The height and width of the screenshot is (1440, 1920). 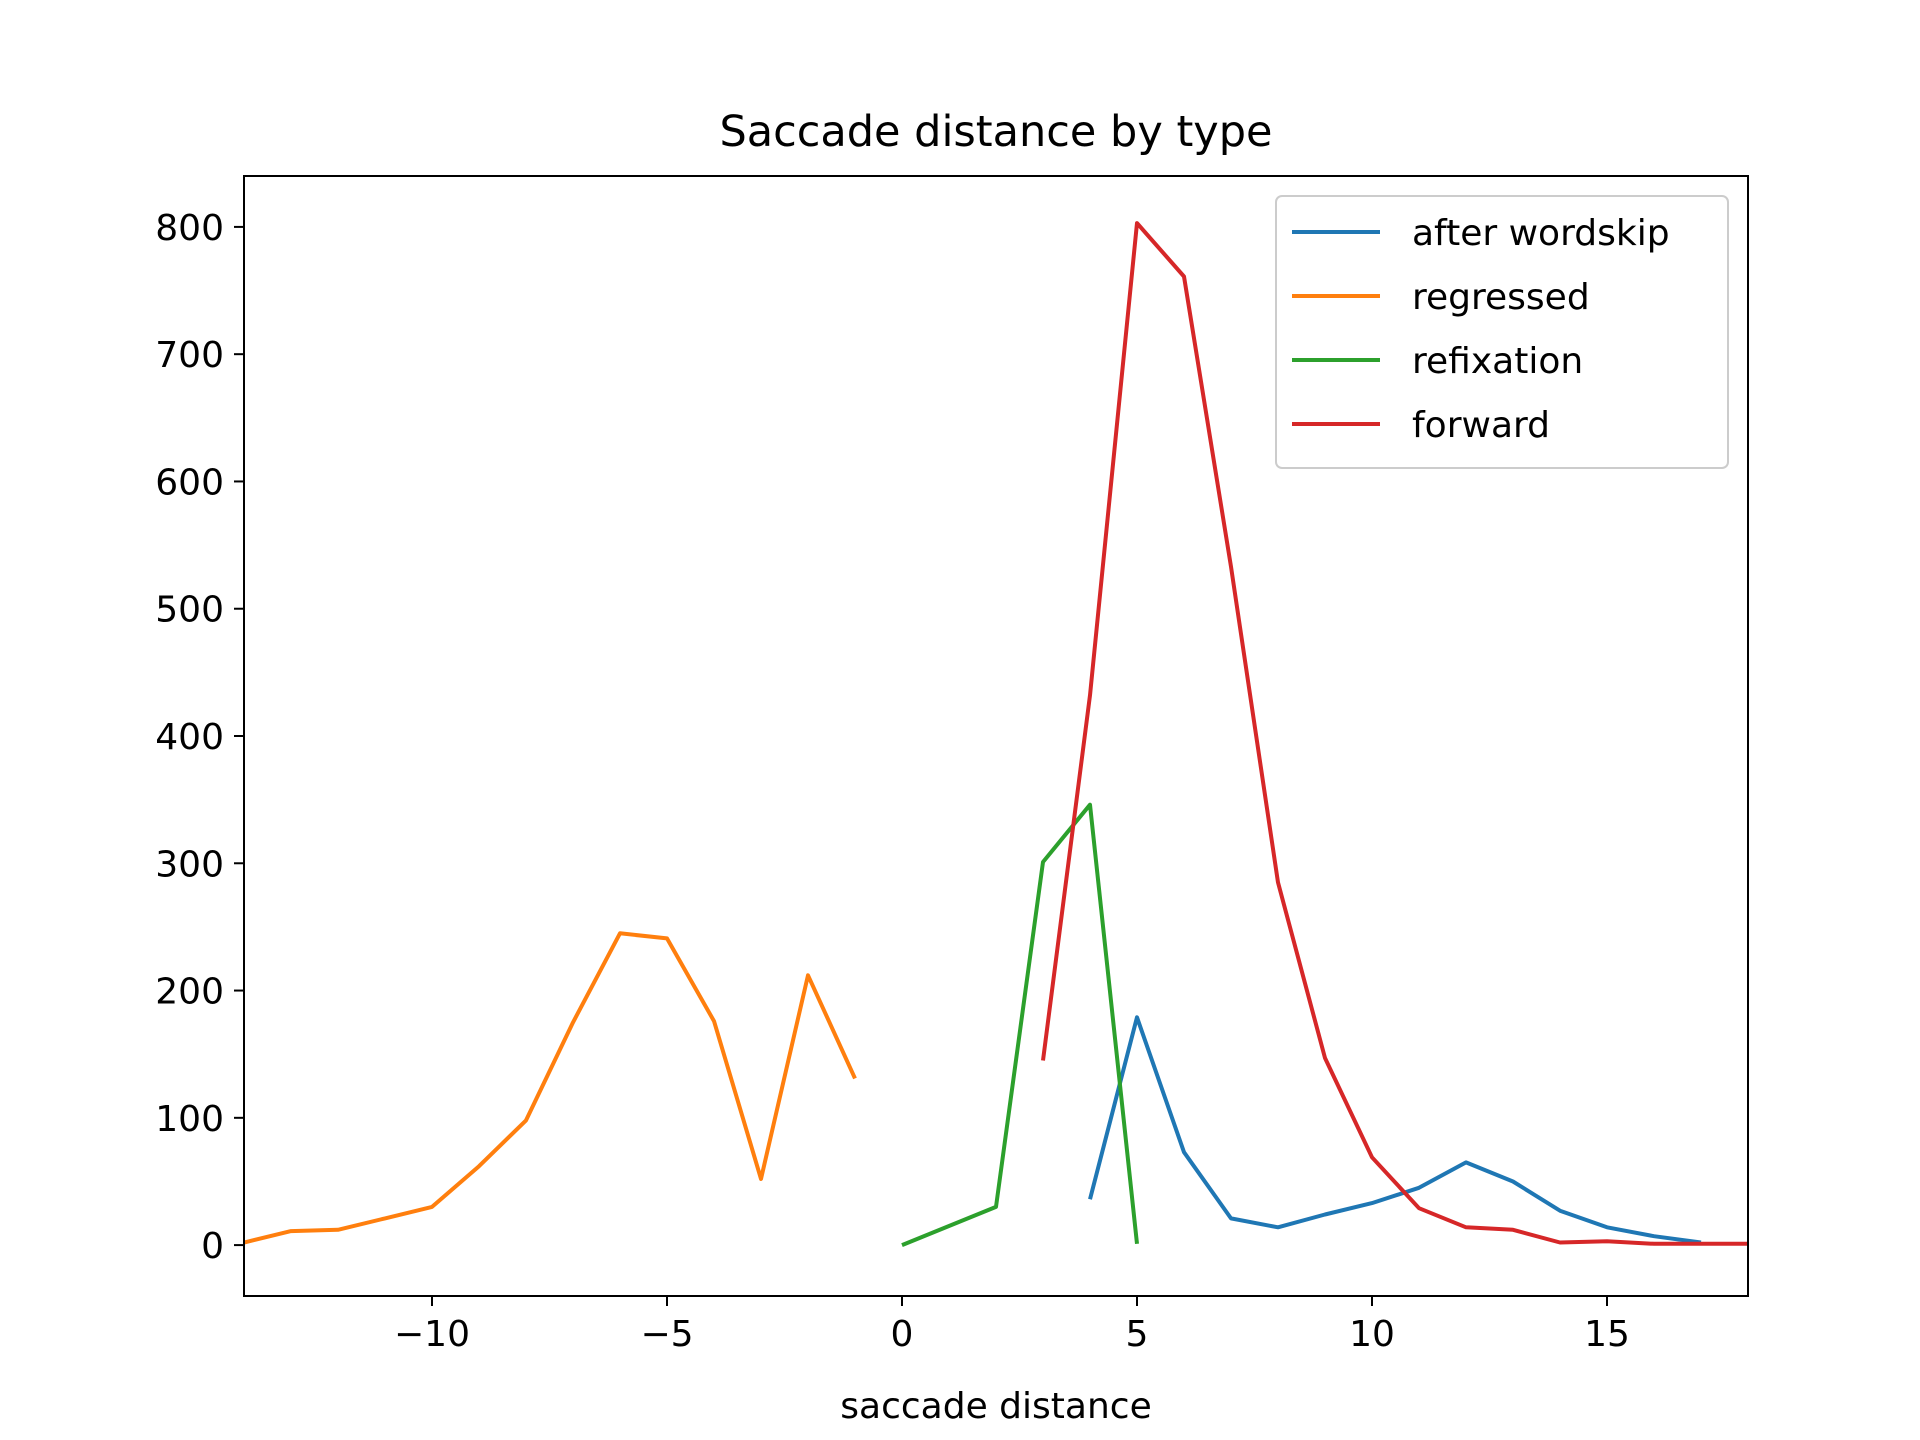 I want to click on x-axis: −10 −5 0 5 10 15, so click(x=1012, y=1325).